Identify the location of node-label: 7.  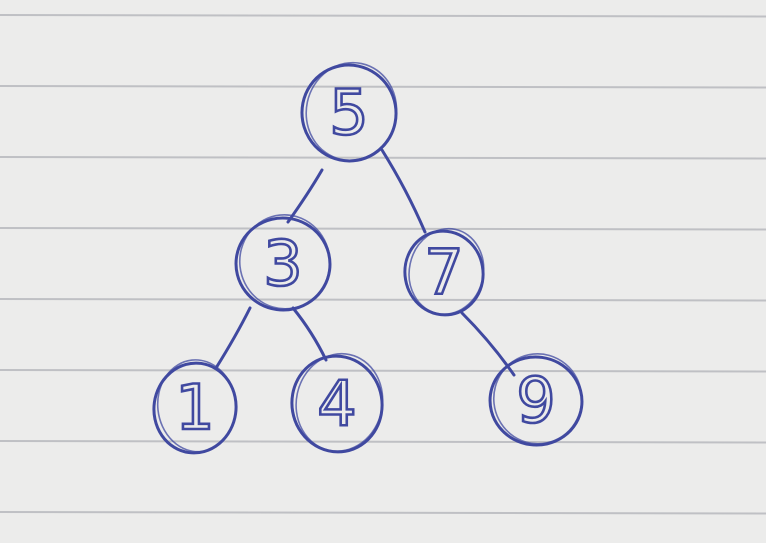
(443, 272).